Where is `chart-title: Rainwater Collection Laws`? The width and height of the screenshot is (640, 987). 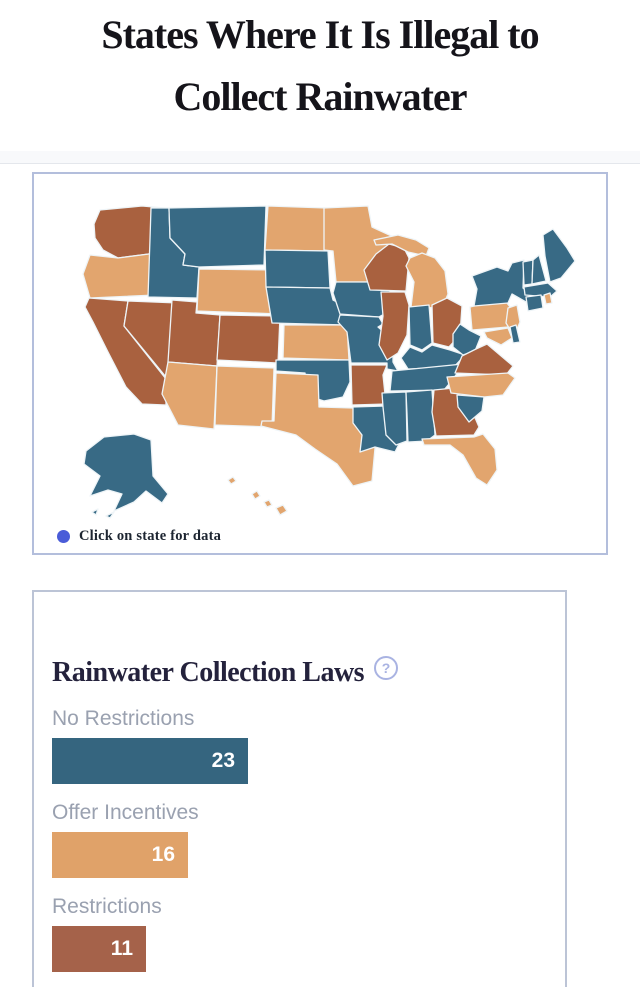 chart-title: Rainwater Collection Laws is located at coordinates (208, 672).